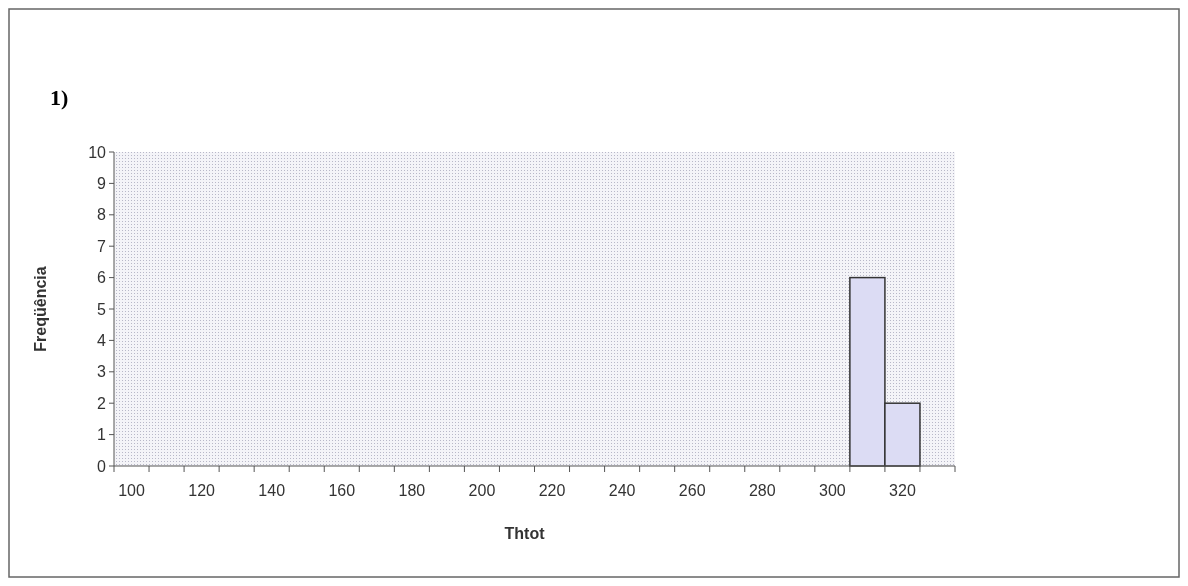  I want to click on x-tick-label: 260, so click(692, 490).